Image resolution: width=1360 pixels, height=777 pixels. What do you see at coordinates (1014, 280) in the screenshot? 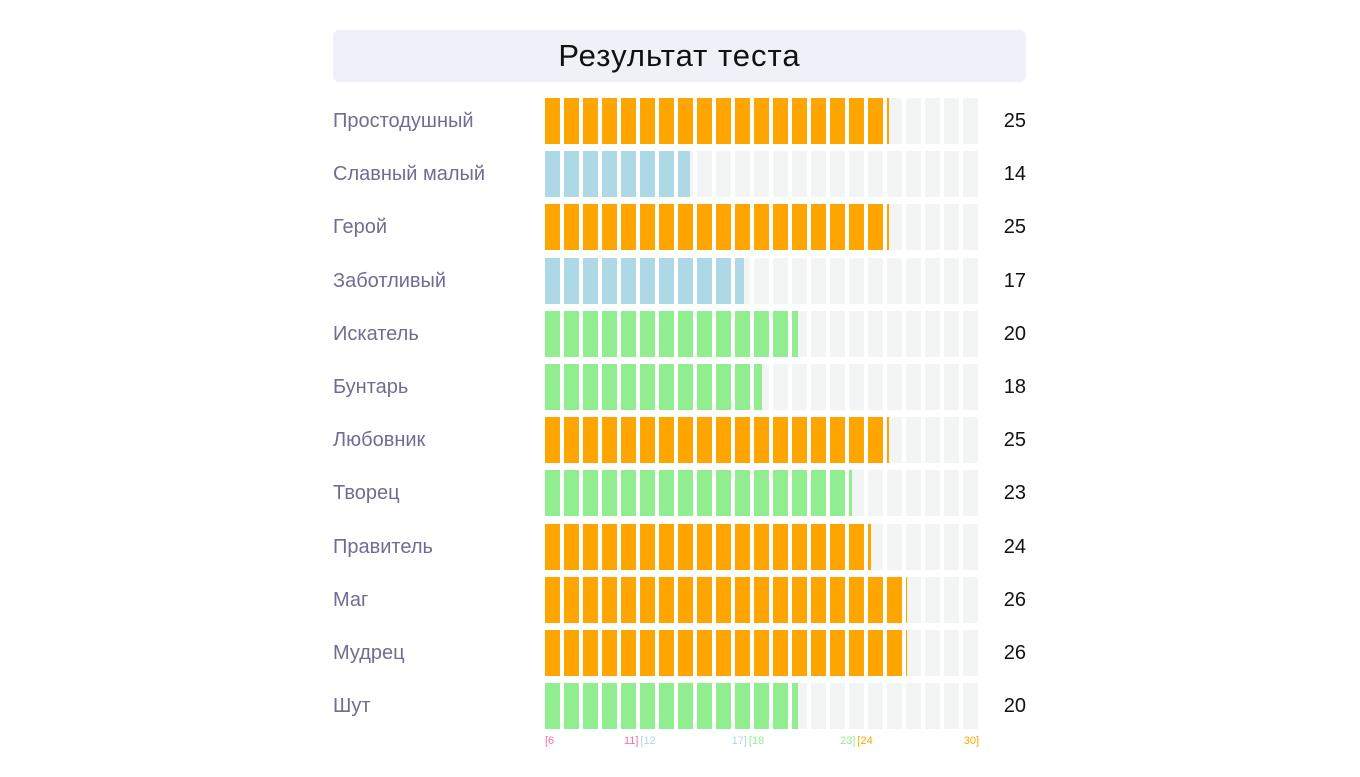
I see `value-label: 17` at bounding box center [1014, 280].